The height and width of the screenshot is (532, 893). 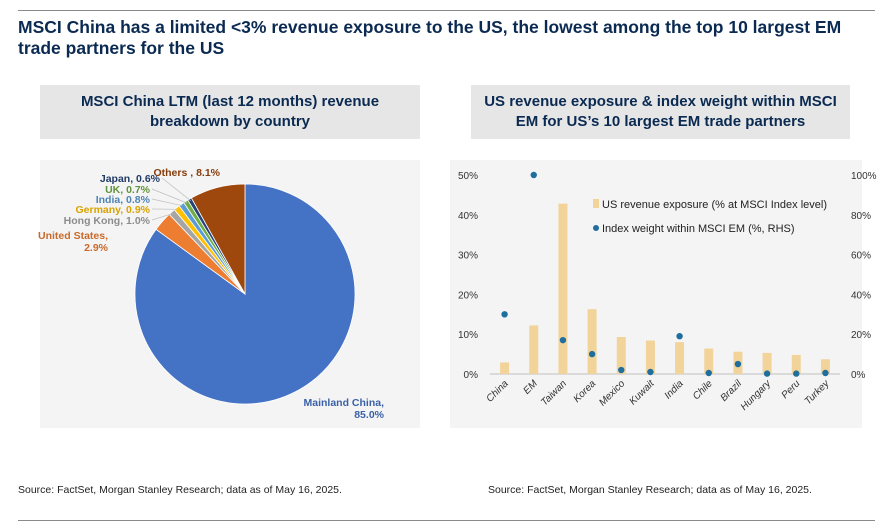 I want to click on y-right-tick-label: 80%, so click(x=861, y=216).